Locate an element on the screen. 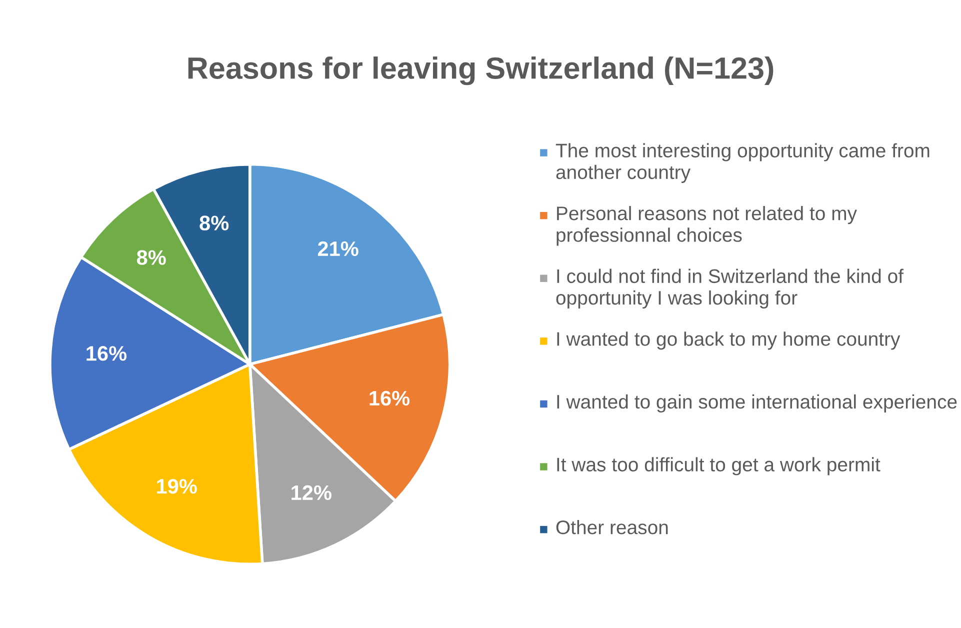  legend-label: Personal reasons not related to my professionnal choices is located at coordinates (706, 226).